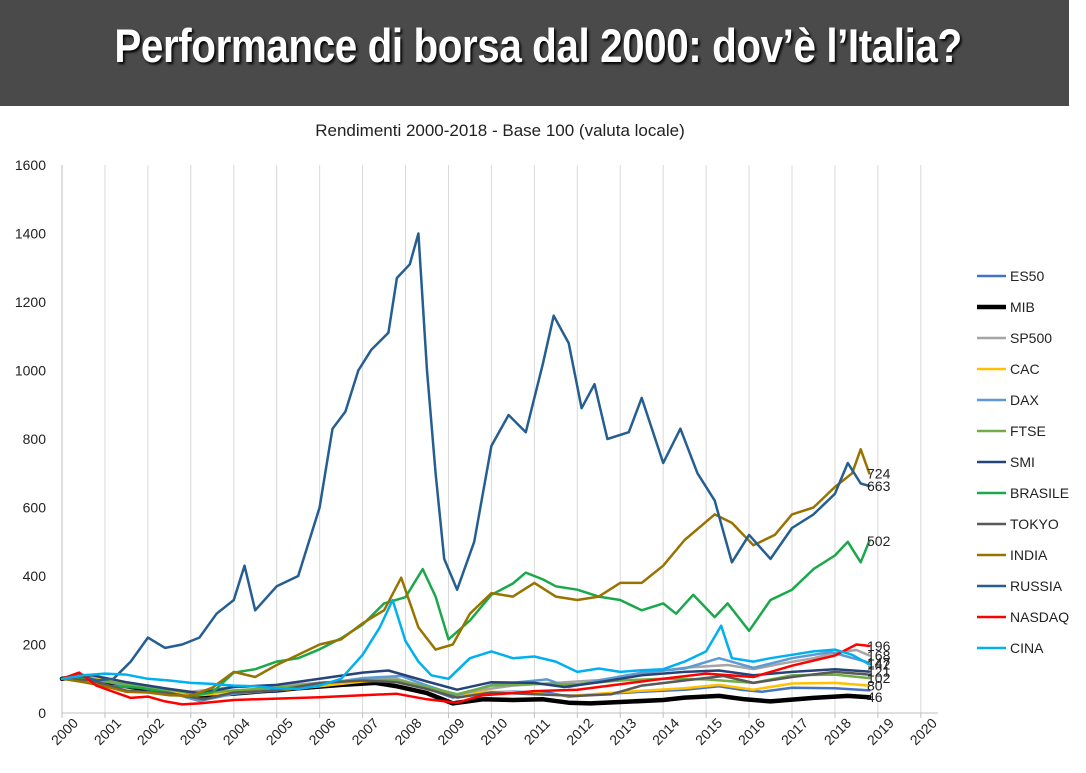 The height and width of the screenshot is (773, 1086). What do you see at coordinates (35, 576) in the screenshot?
I see `y-tick-label: 400` at bounding box center [35, 576].